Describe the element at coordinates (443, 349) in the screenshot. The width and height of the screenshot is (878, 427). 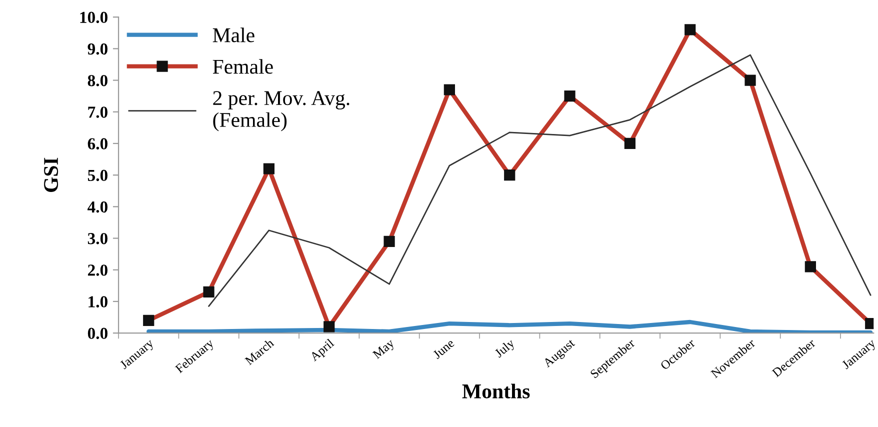
I see `x-tick-label: June` at that location.